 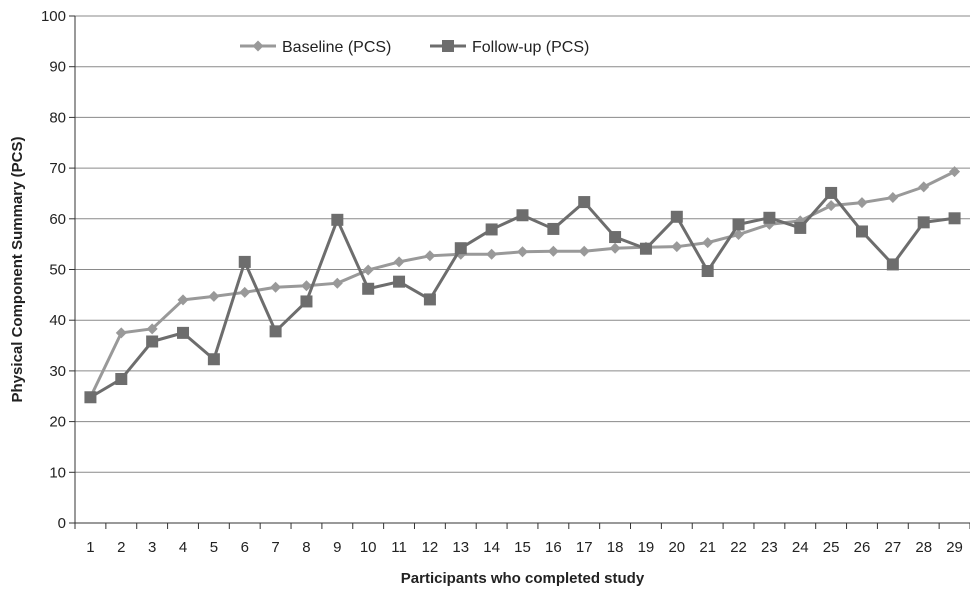 I want to click on x-tick-label: 9, so click(x=337, y=547).